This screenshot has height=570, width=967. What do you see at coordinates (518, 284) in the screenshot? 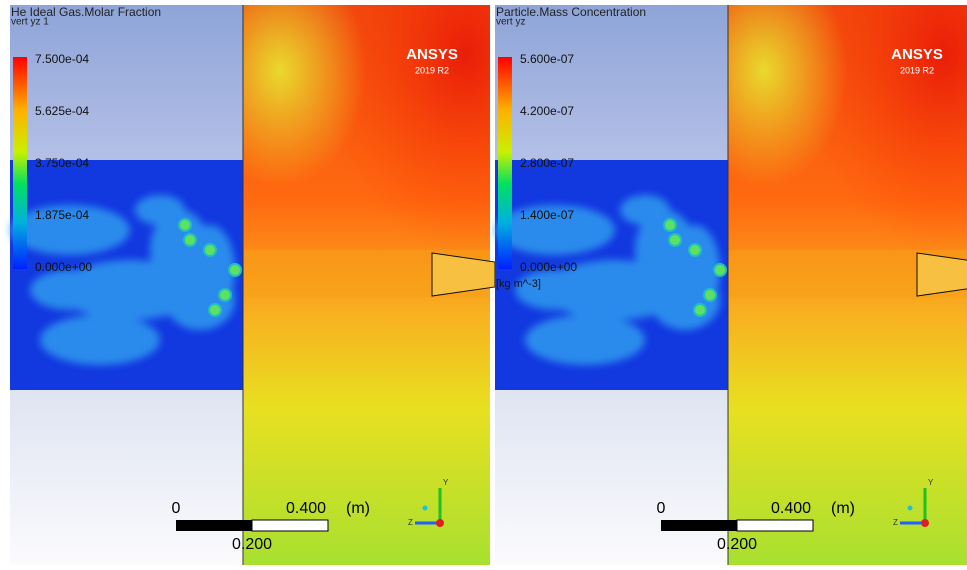
I see `legend-units: [kg m^-3]` at bounding box center [518, 284].